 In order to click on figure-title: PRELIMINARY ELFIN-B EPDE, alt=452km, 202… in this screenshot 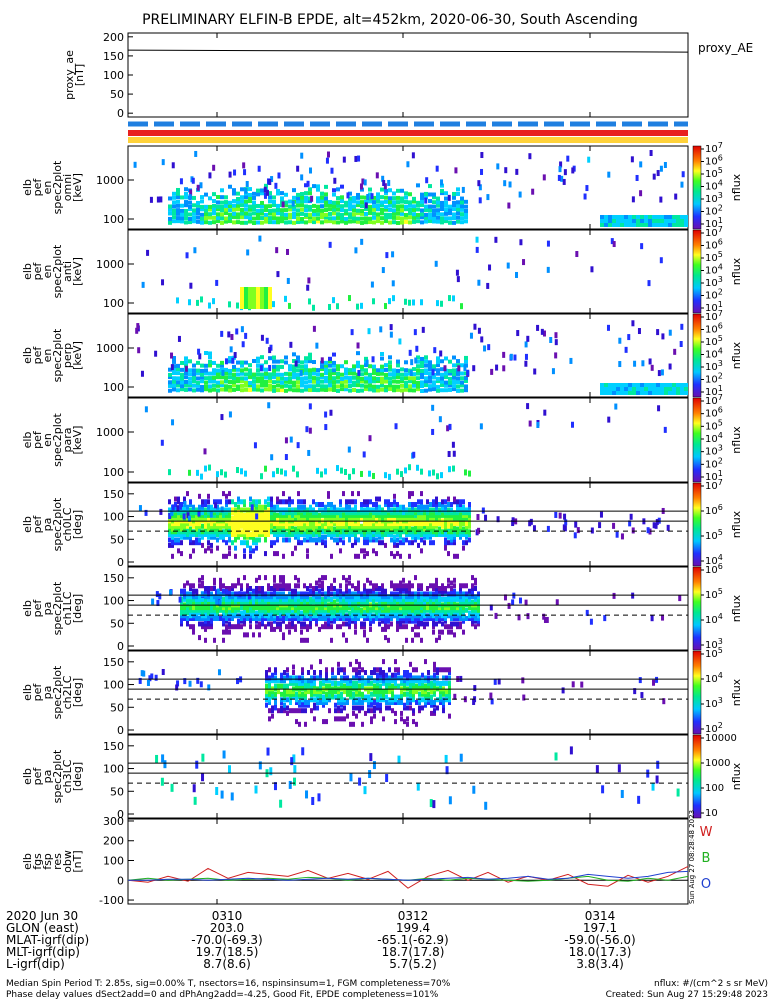, I will do `click(390, 20)`.